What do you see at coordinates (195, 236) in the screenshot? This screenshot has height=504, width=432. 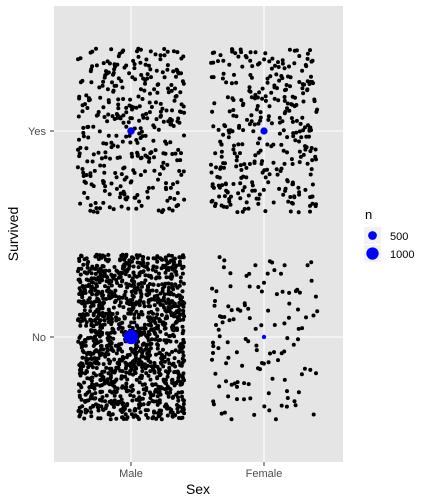 I see `count-points` at bounding box center [195, 236].